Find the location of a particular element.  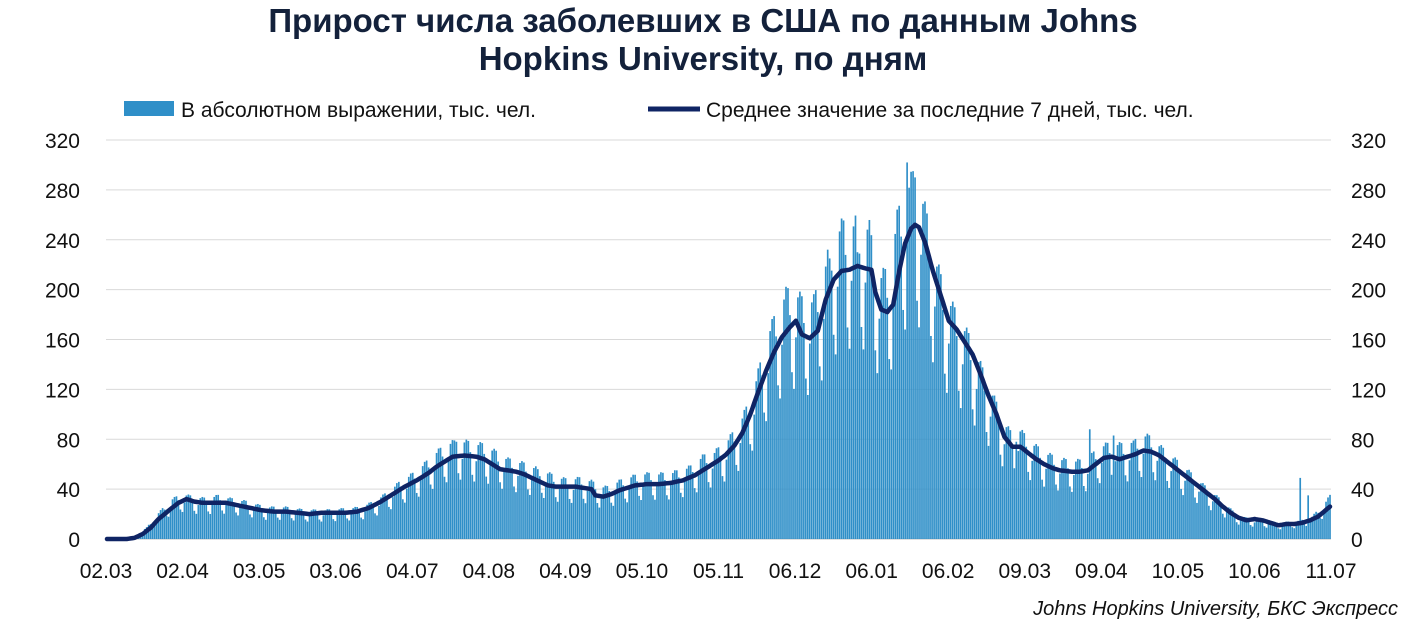

legend-bar-label: В абсолютном выражении, тыс. чел. is located at coordinates (358, 110).